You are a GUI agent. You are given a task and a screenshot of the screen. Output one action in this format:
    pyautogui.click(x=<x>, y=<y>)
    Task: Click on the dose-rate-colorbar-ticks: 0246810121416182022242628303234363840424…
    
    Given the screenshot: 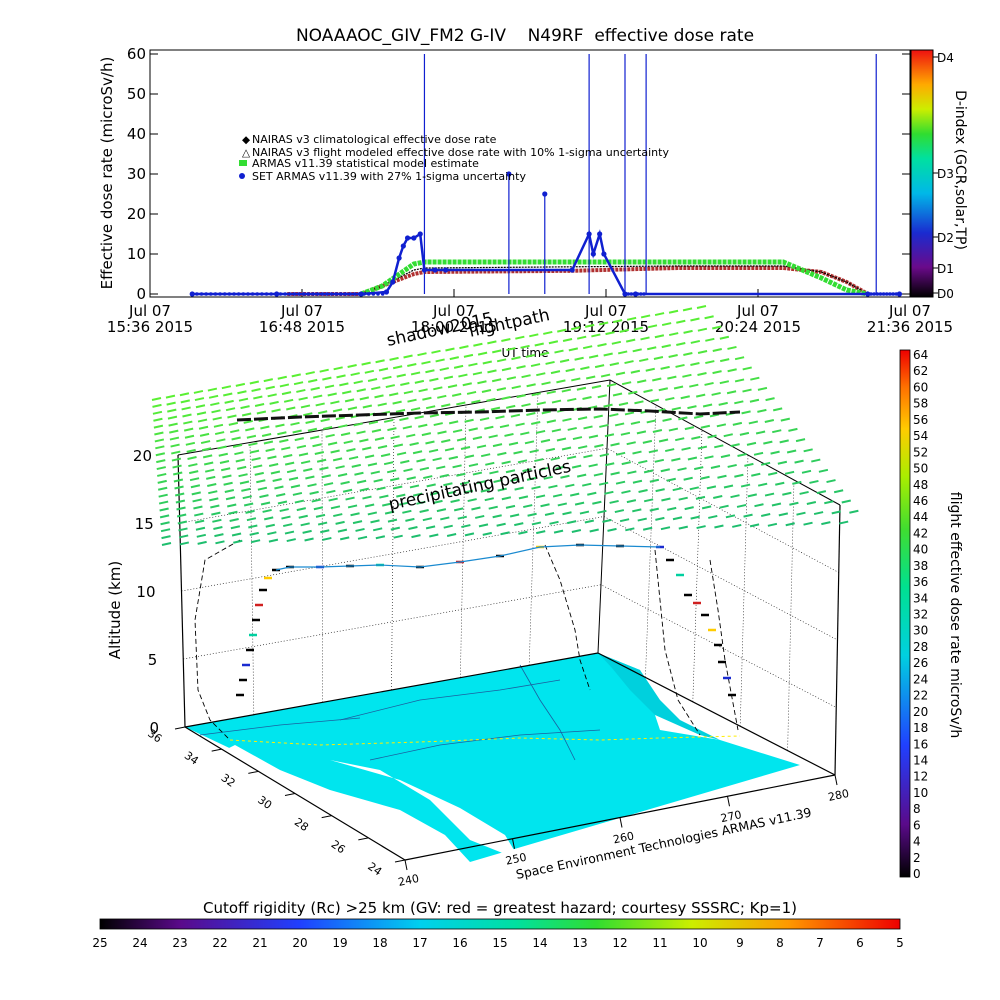 What is the action you would take?
    pyautogui.click(x=920, y=614)
    